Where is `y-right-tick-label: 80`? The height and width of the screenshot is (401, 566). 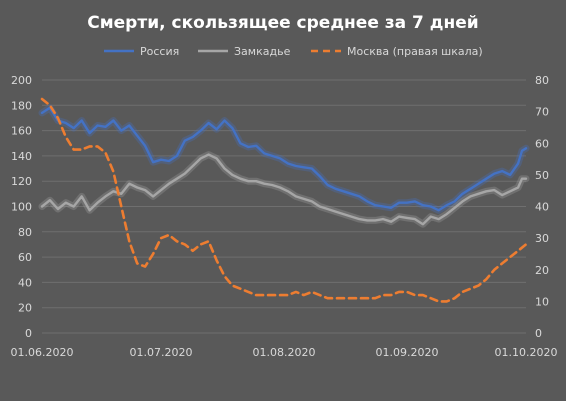 y-right-tick-label: 80 is located at coordinates (542, 80).